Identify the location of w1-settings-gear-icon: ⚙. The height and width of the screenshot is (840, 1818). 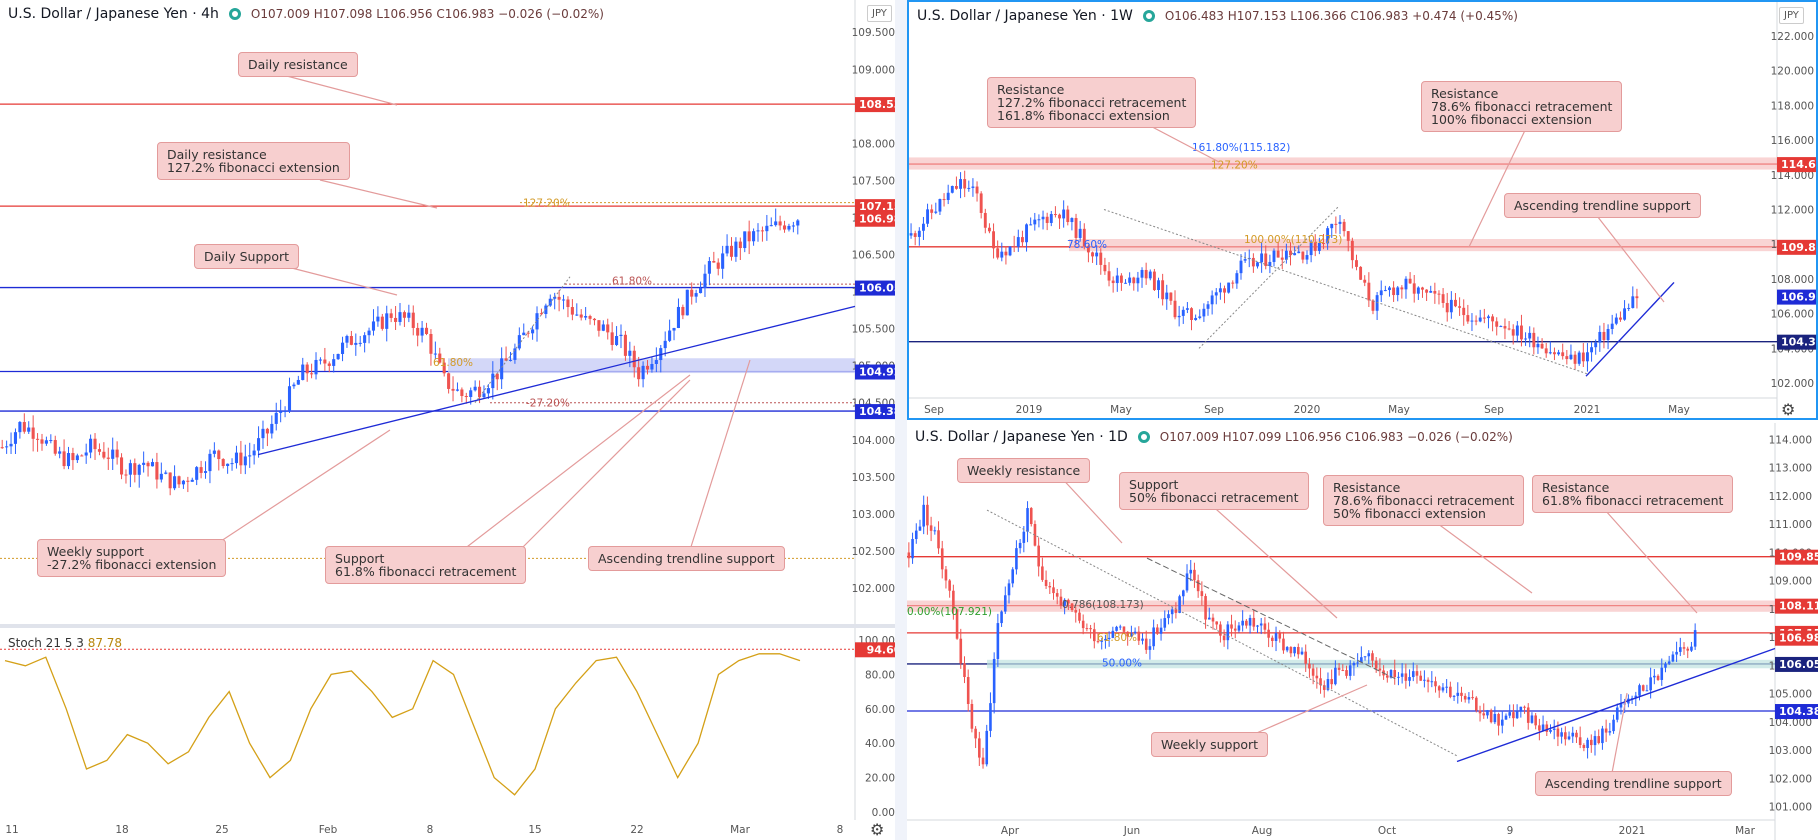
(1788, 409).